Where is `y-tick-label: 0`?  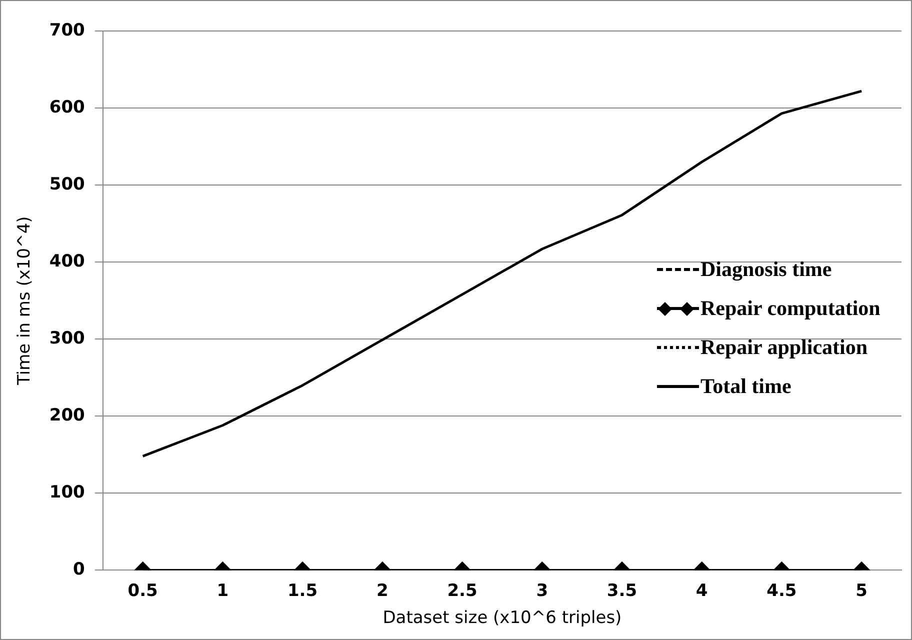
y-tick-label: 0 is located at coordinates (79, 570).